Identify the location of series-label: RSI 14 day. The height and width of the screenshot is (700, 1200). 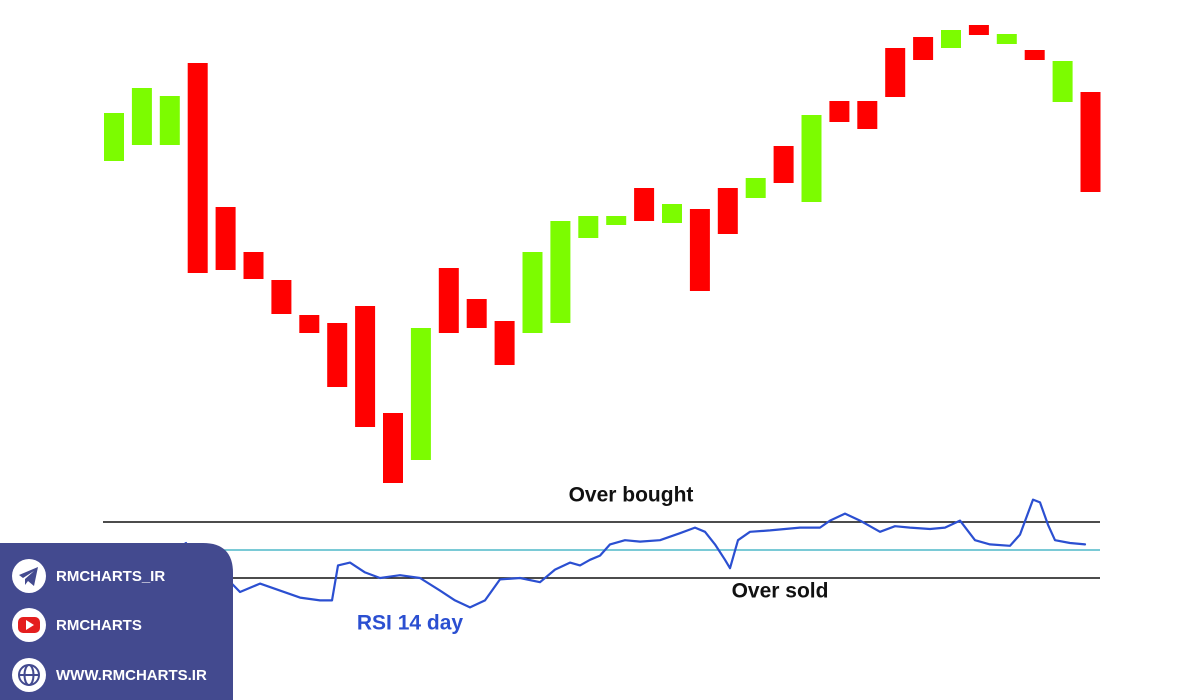
(410, 623).